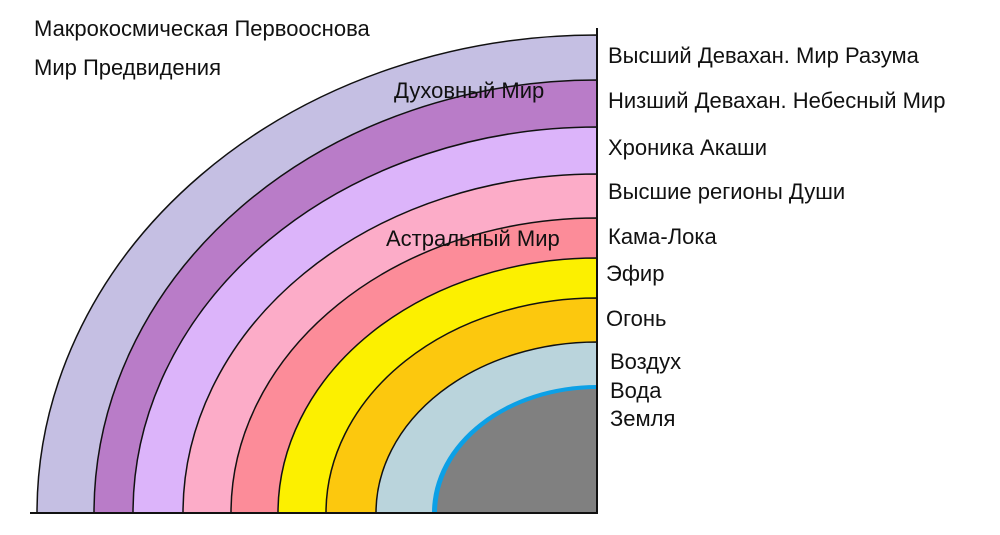  I want to click on layer-label-ether: Эфир, so click(635, 273).